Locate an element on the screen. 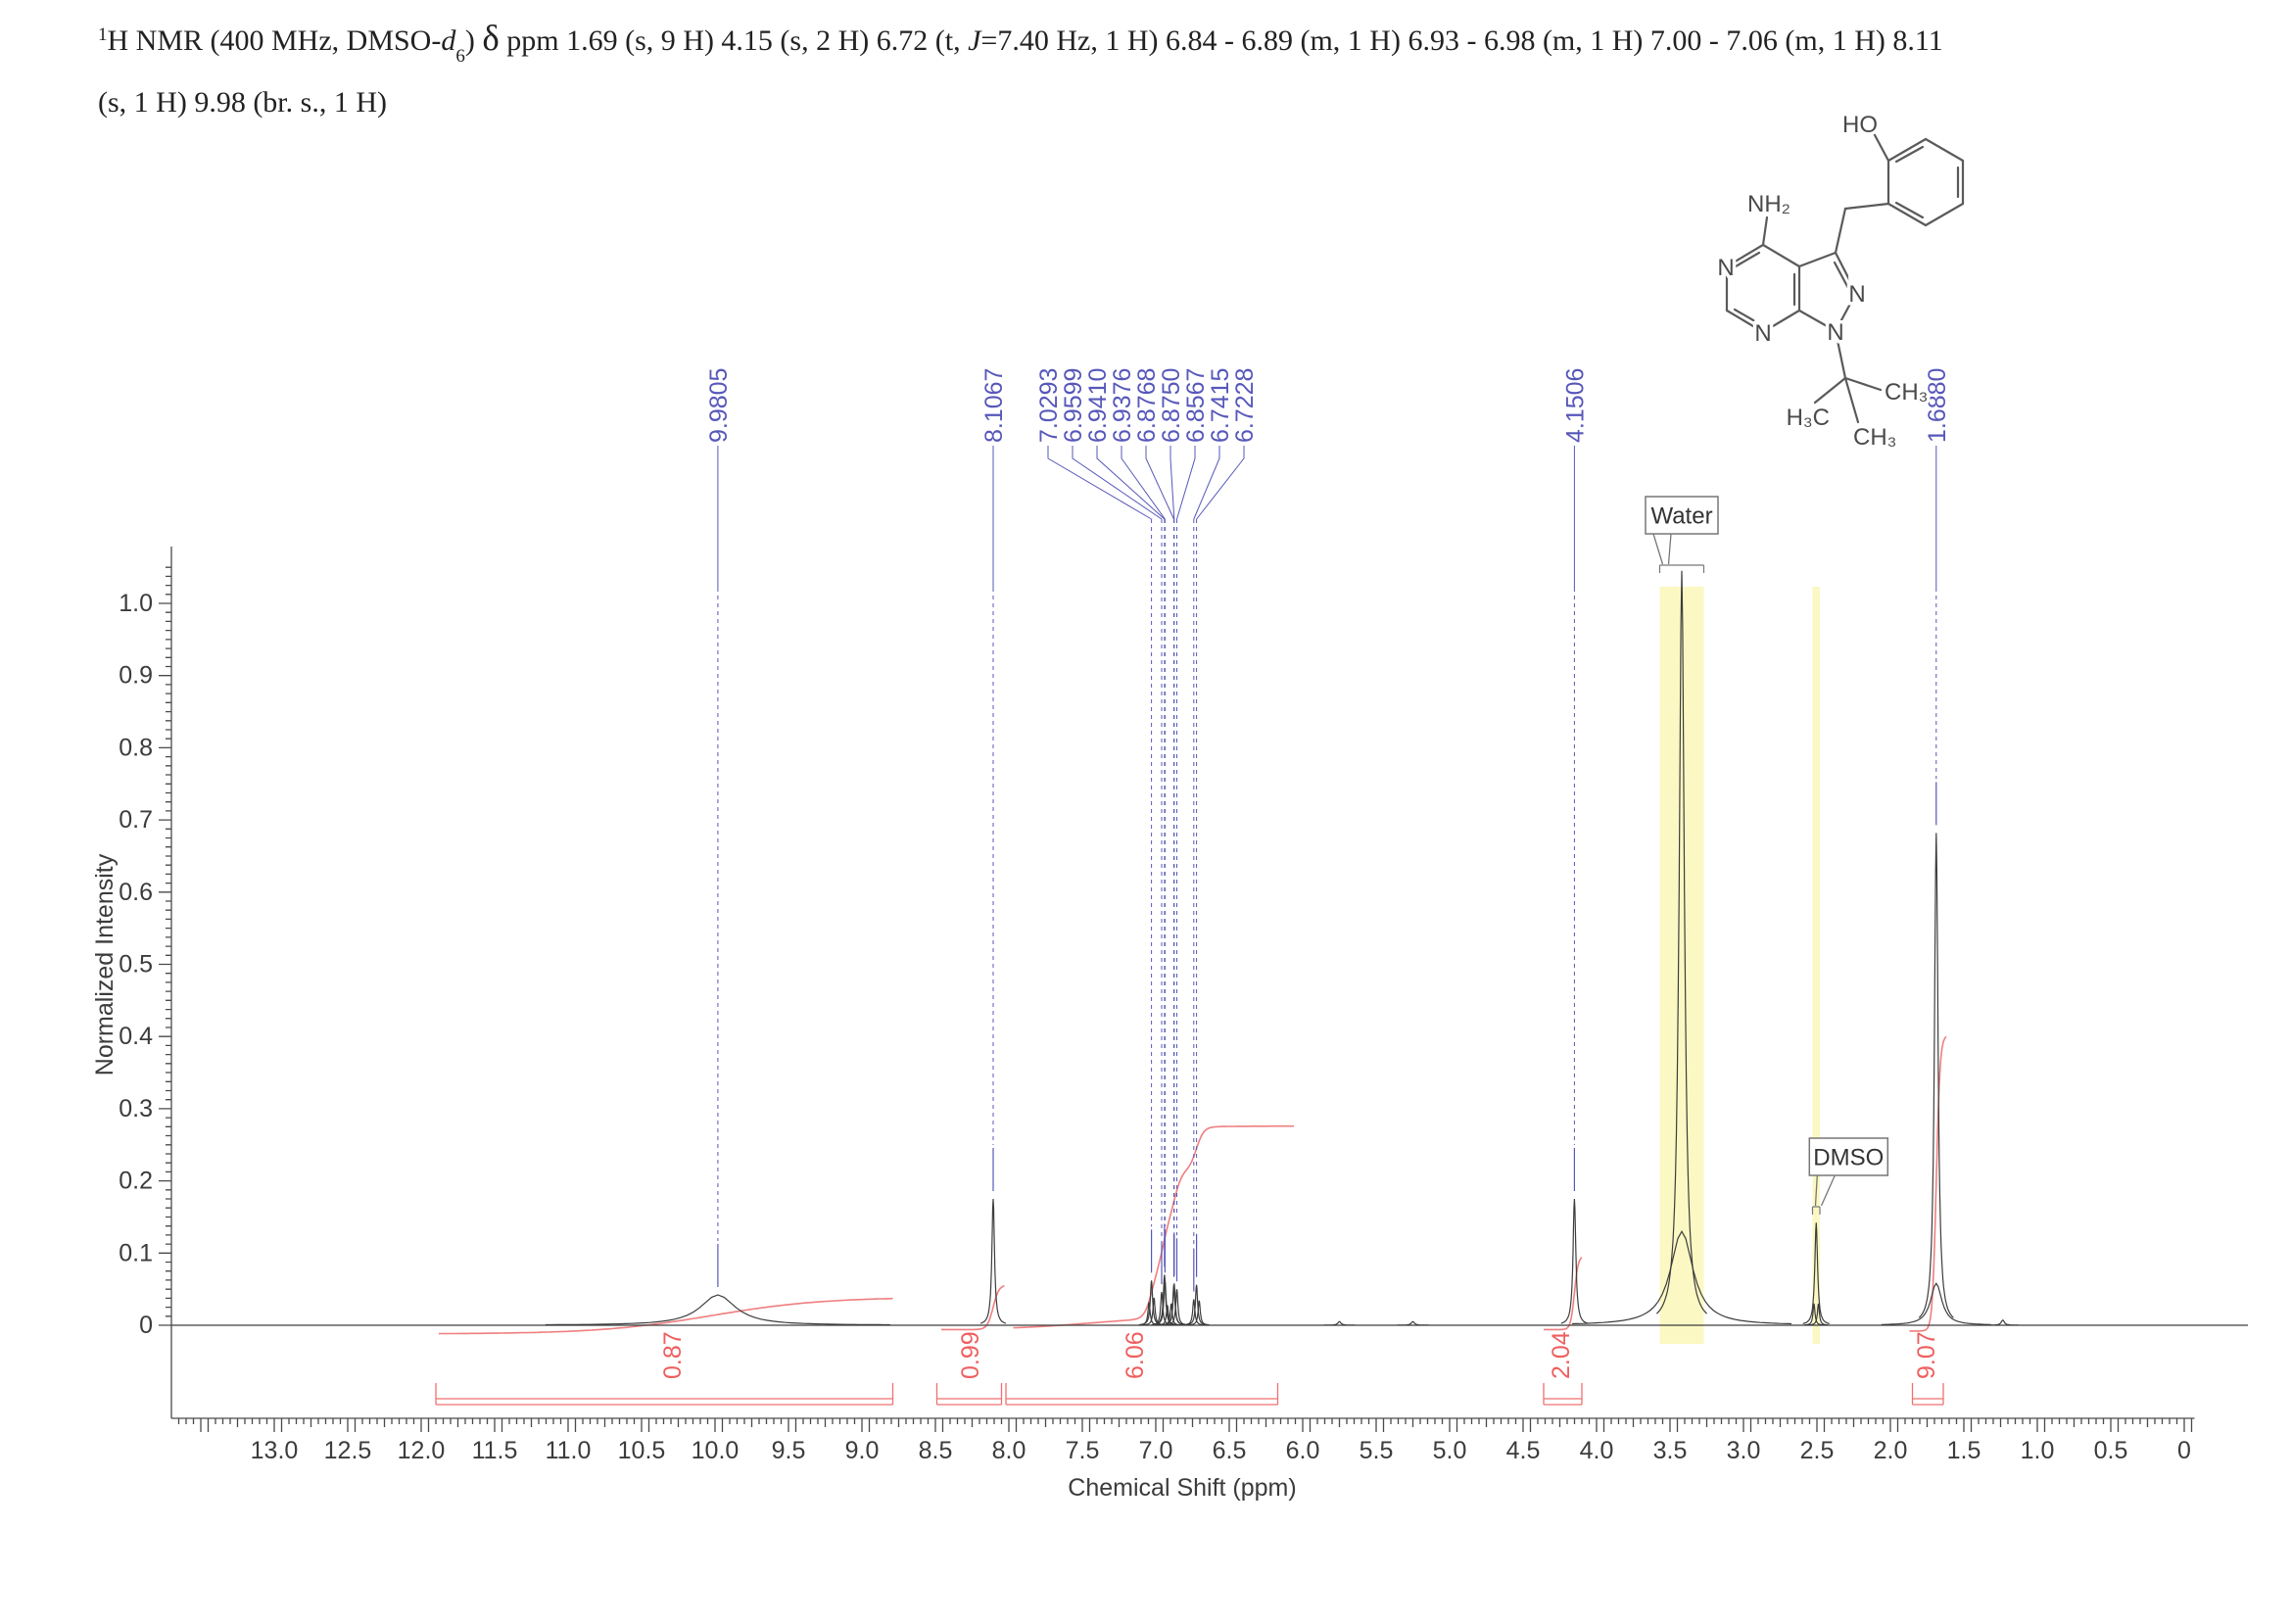 The height and width of the screenshot is (1624, 2291). atom-label-n2: N is located at coordinates (1856, 294).